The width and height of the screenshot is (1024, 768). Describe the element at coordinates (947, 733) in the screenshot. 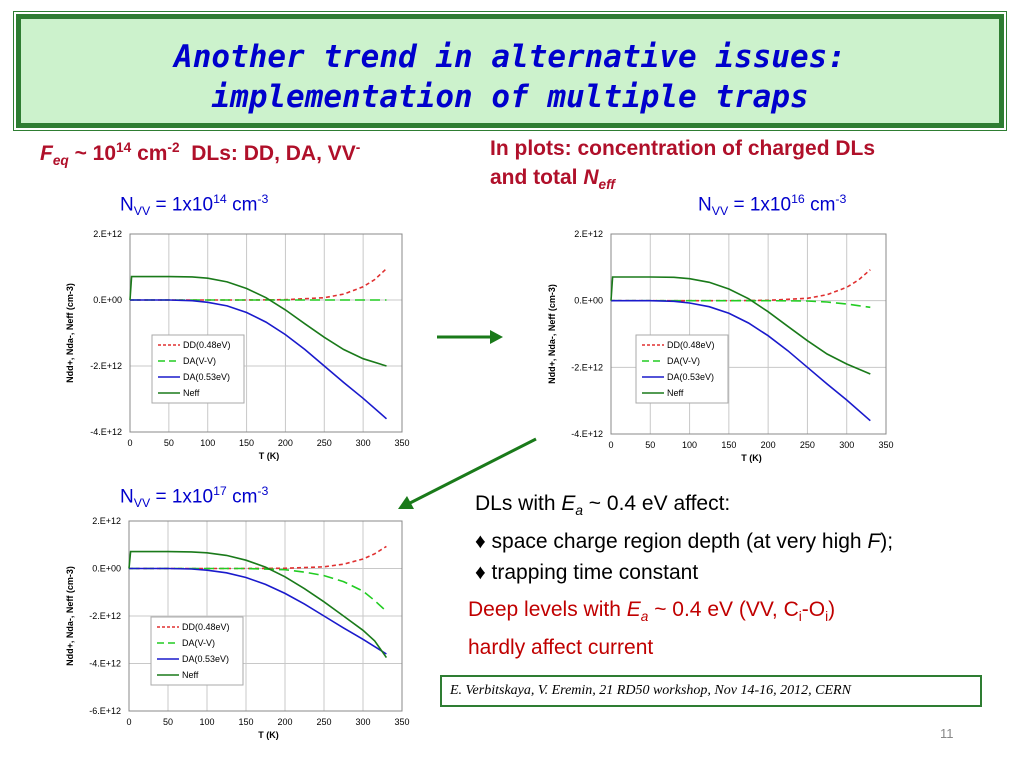

I see `slide-number: 11` at that location.